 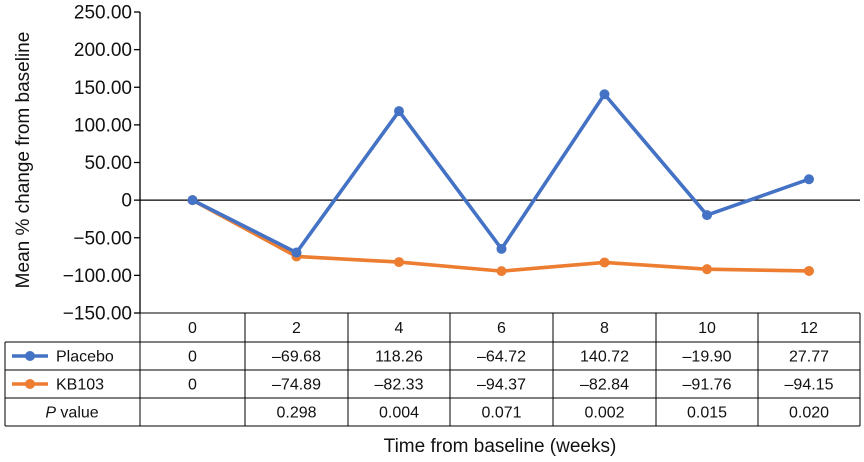 I want to click on x-tick-label: 6, so click(x=501, y=328).